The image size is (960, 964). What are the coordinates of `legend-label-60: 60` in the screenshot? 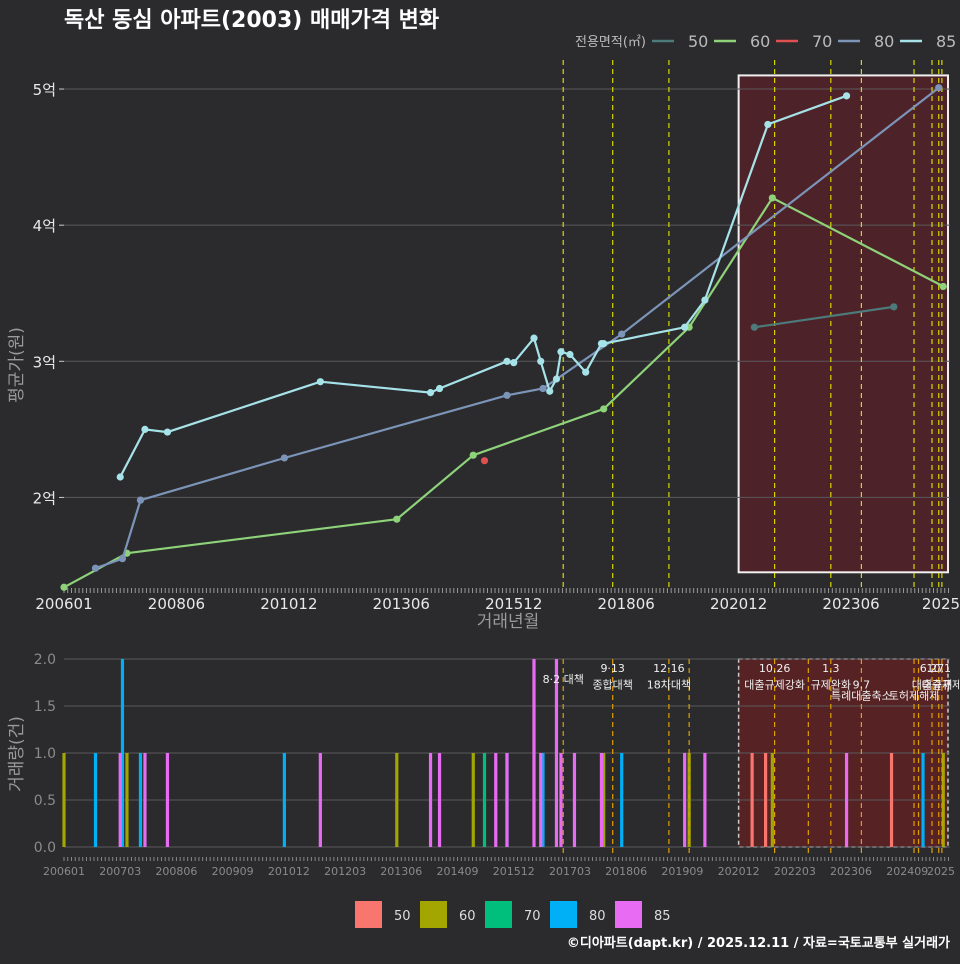 It's located at (760, 41).